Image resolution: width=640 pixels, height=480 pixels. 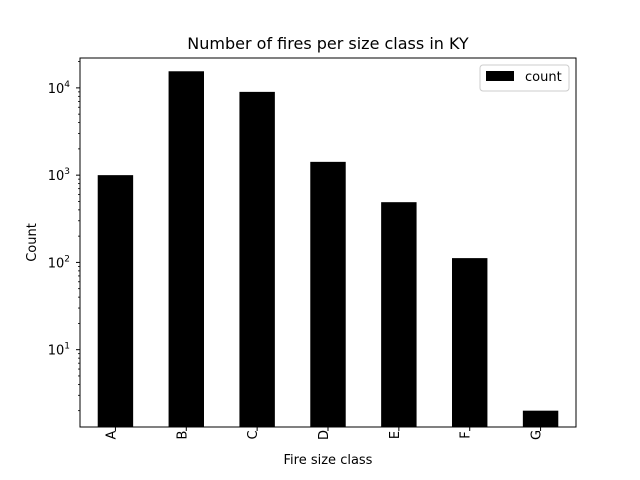 I want to click on legend-label: count, so click(x=543, y=77).